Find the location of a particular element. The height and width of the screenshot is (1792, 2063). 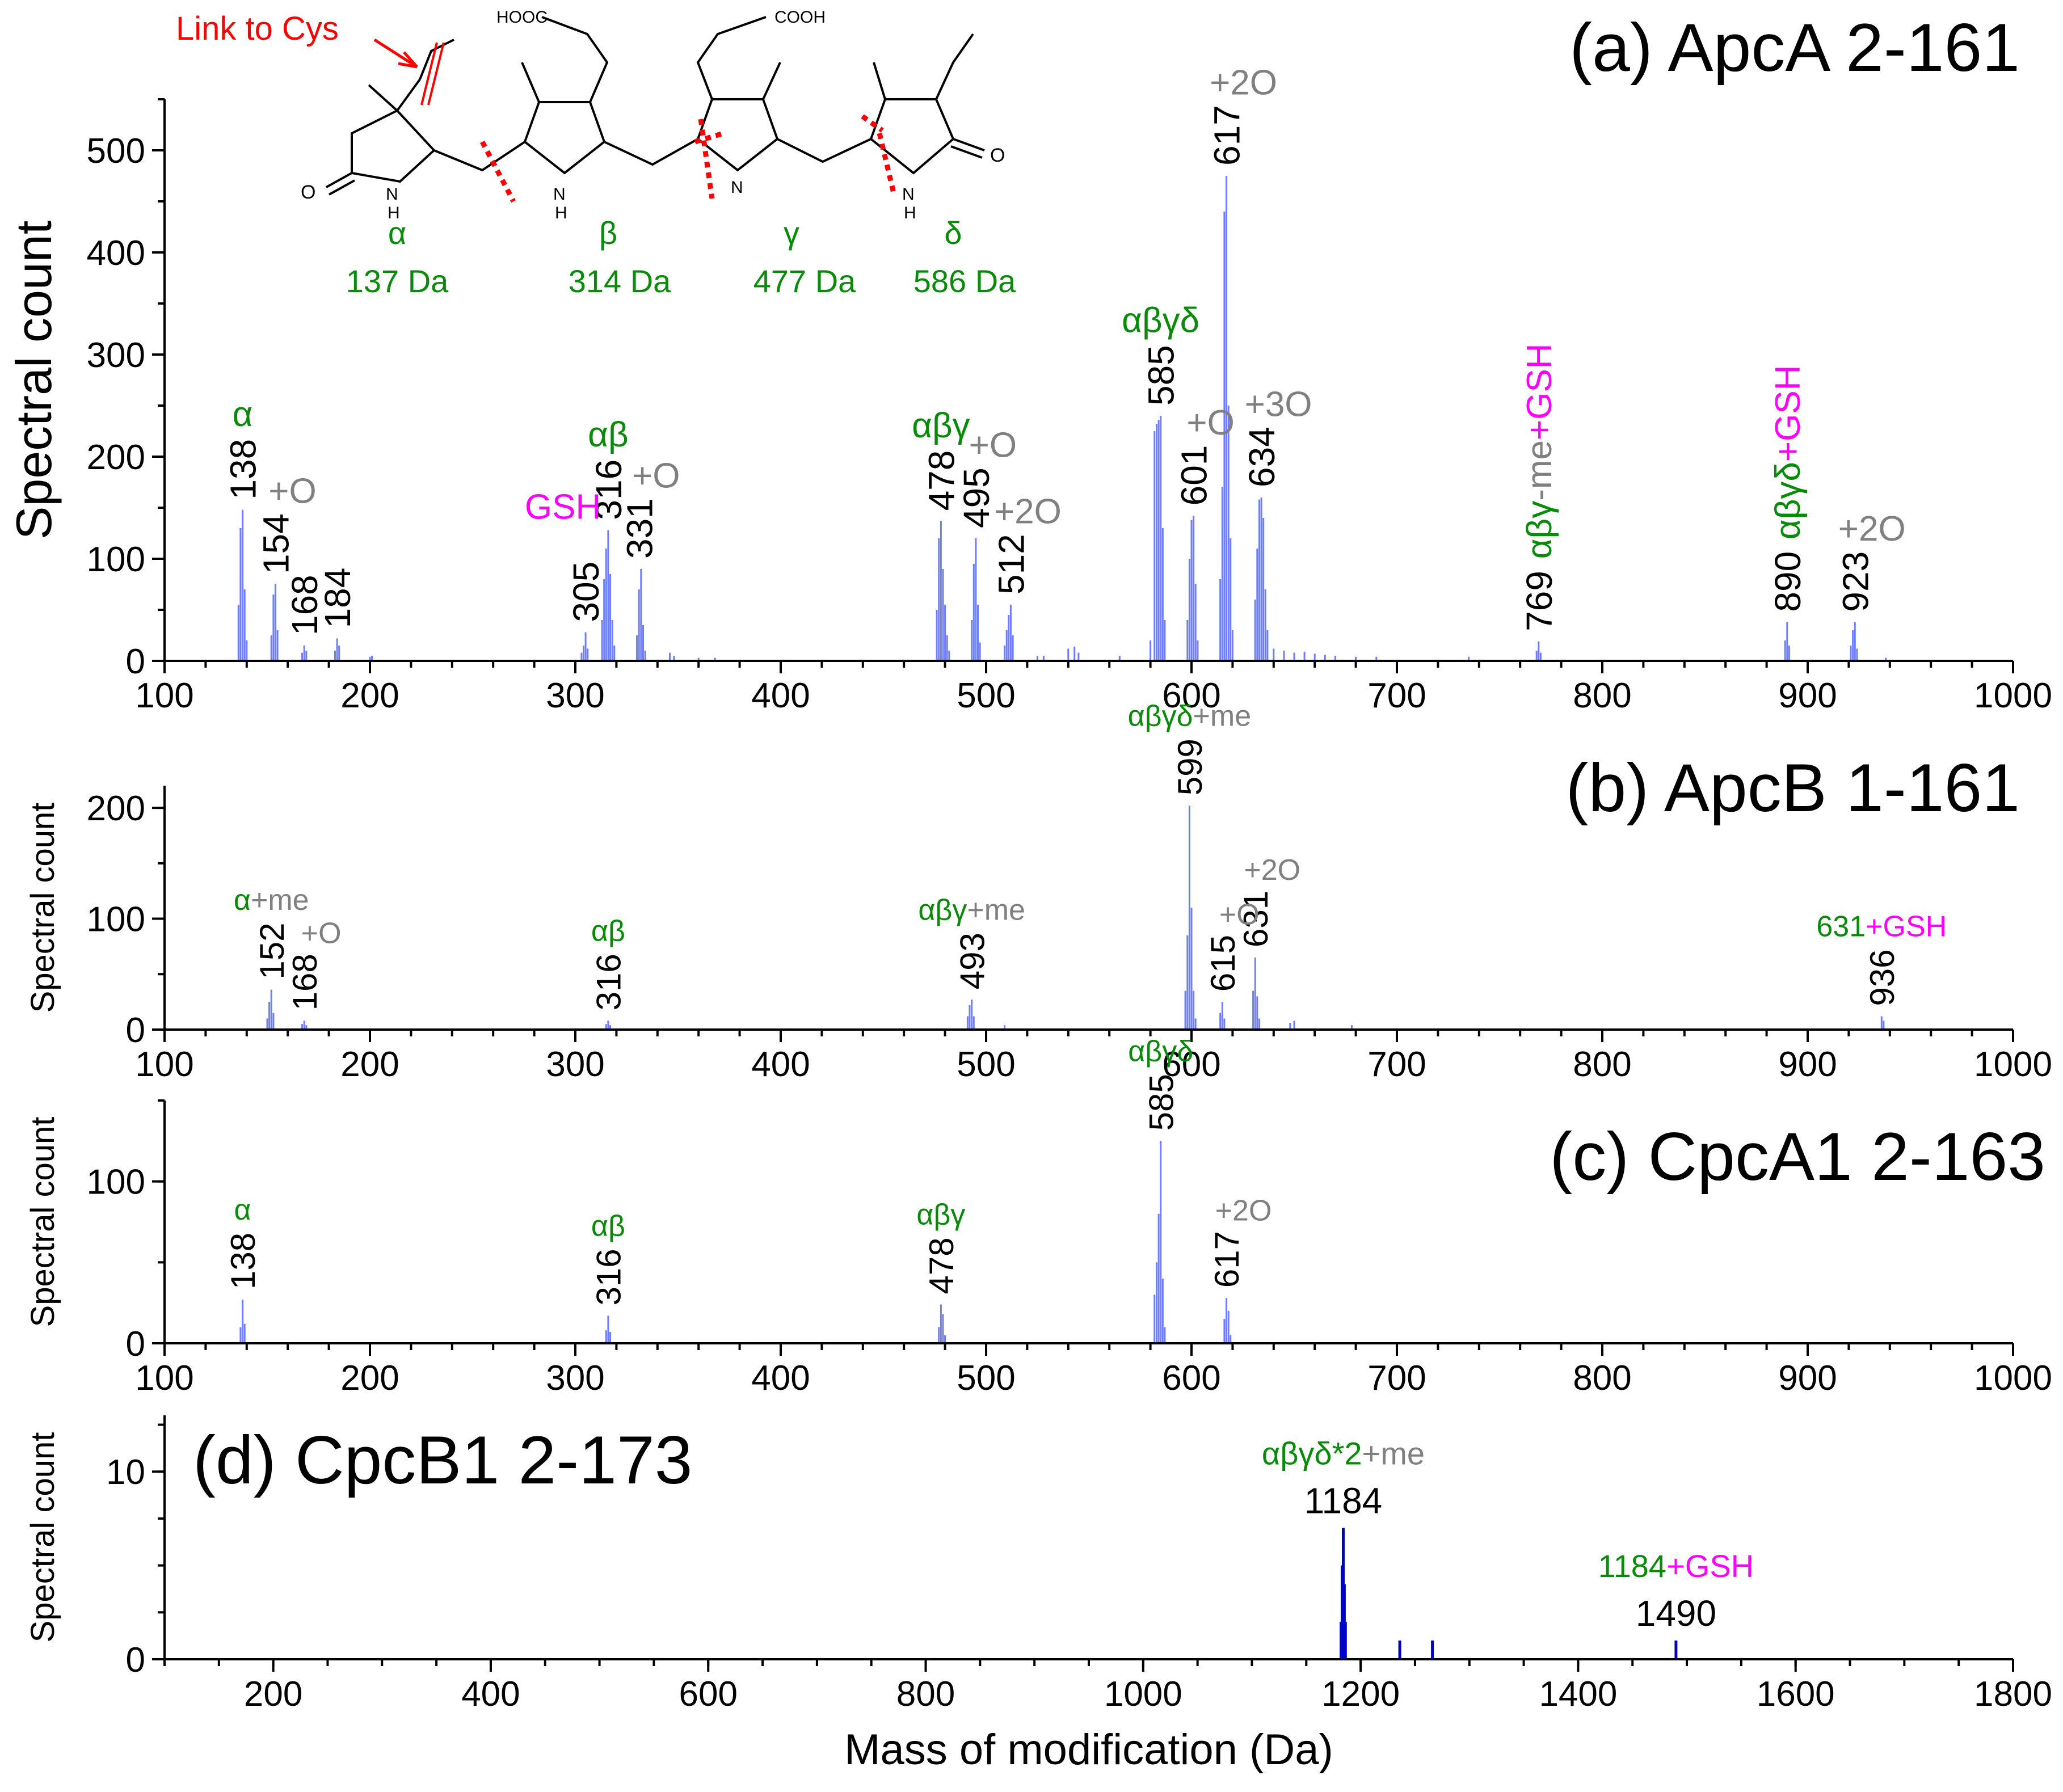

peak-mass-label: 184 is located at coordinates (337, 598).